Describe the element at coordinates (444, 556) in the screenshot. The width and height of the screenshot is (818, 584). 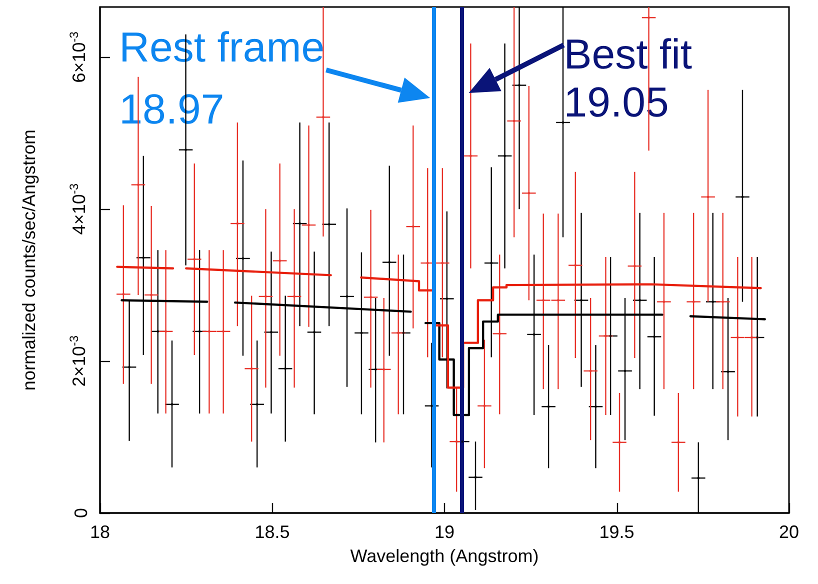
I see `x-axis-title: Wavelength (Angstrom)` at that location.